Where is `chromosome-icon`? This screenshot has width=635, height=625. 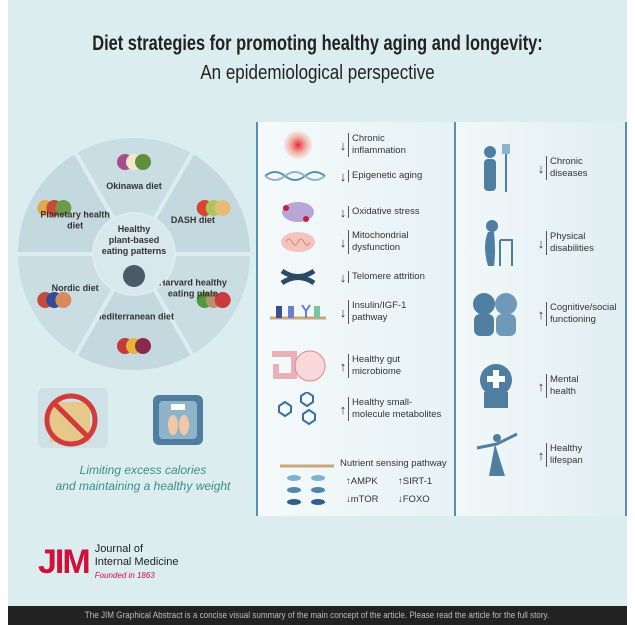
chromosome-icon is located at coordinates (298, 277).